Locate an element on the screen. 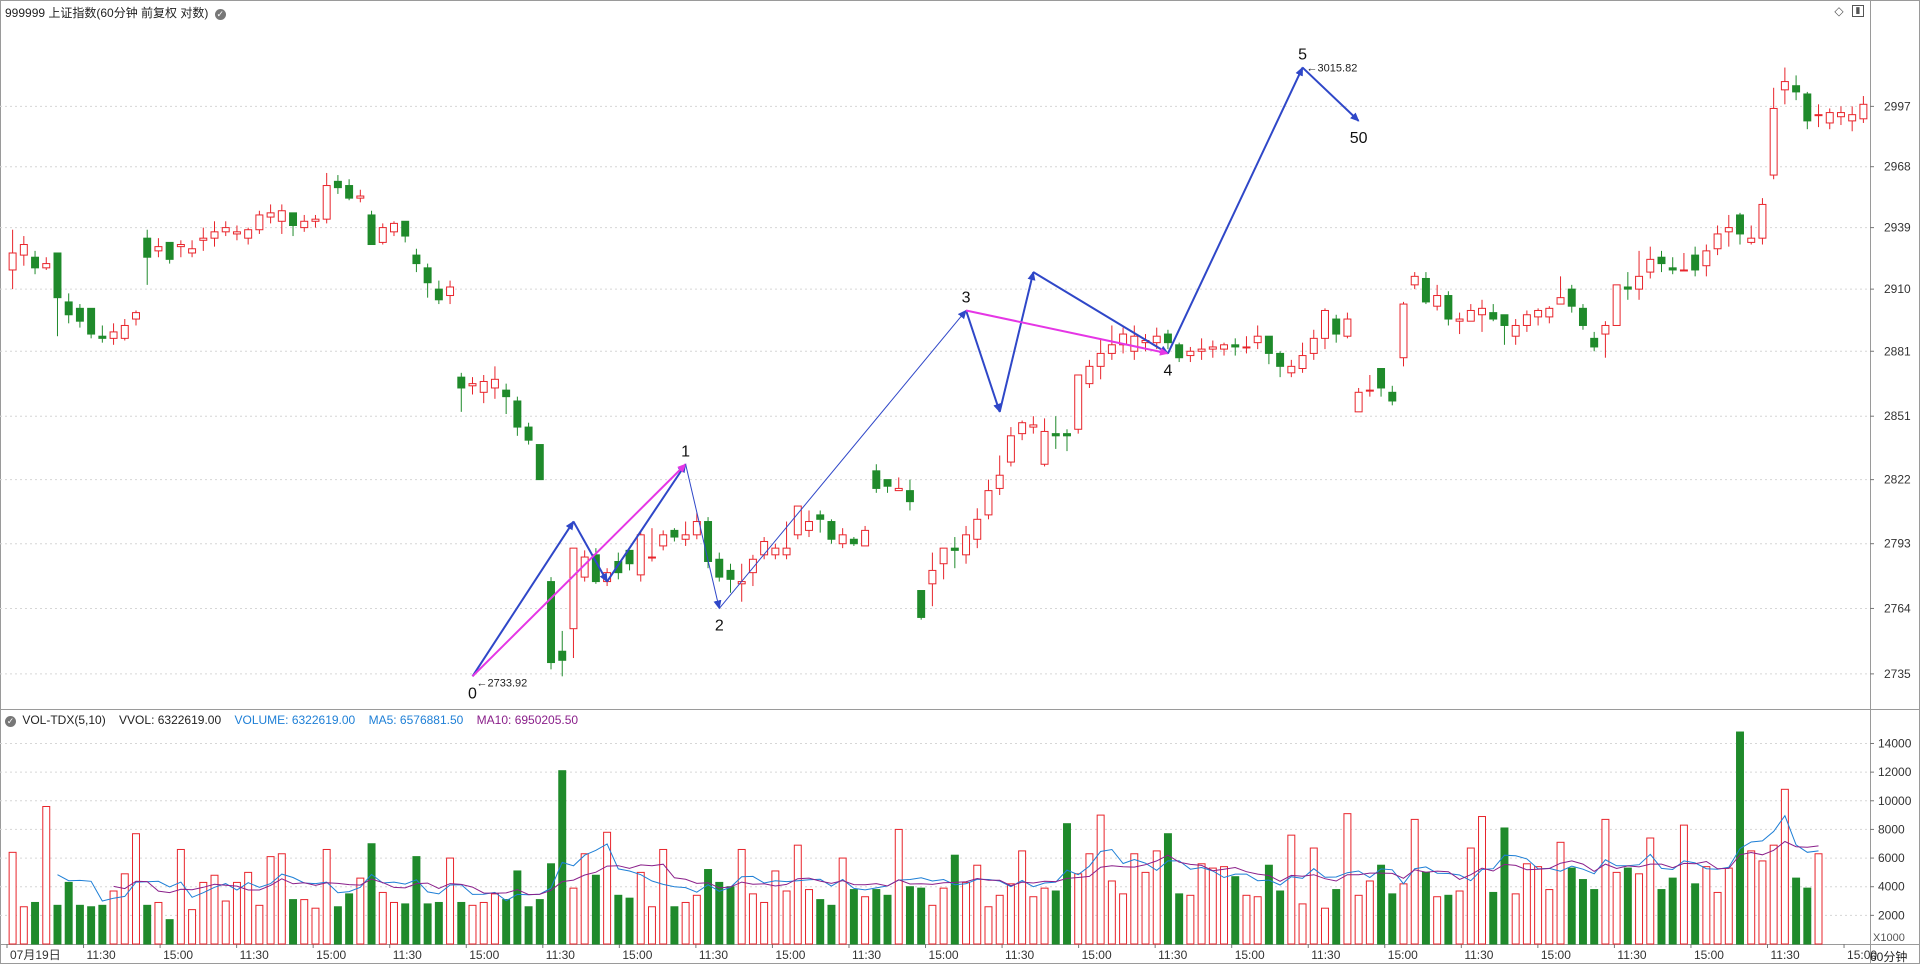 The width and height of the screenshot is (1920, 969). volume-value: VOLUME: 6322619.00 is located at coordinates (295, 720).